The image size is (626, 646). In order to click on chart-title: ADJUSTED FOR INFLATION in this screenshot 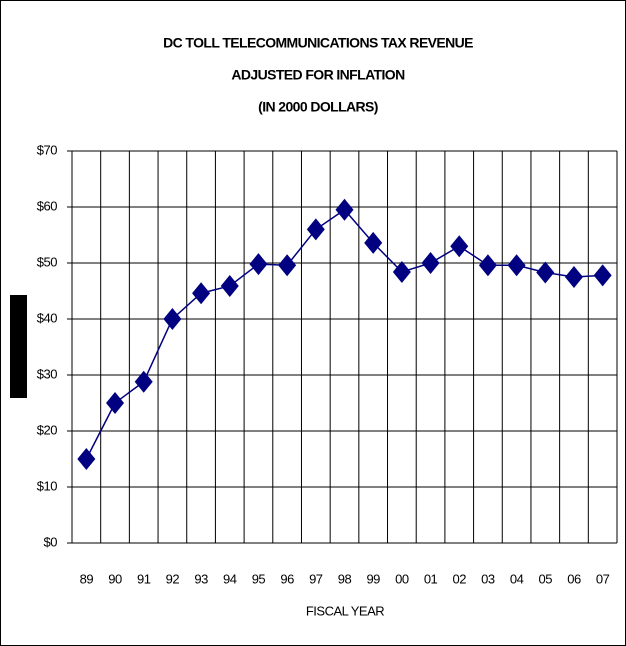, I will do `click(318, 75)`.